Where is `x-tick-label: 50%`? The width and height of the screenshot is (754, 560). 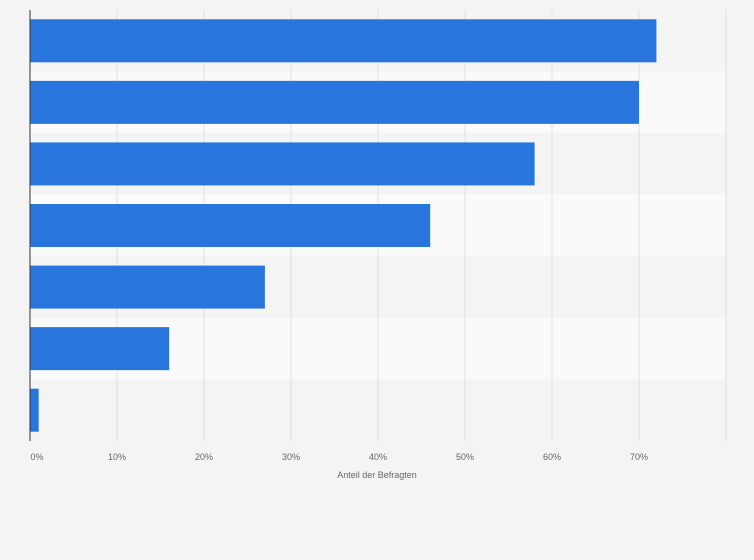 x-tick-label: 50% is located at coordinates (465, 457).